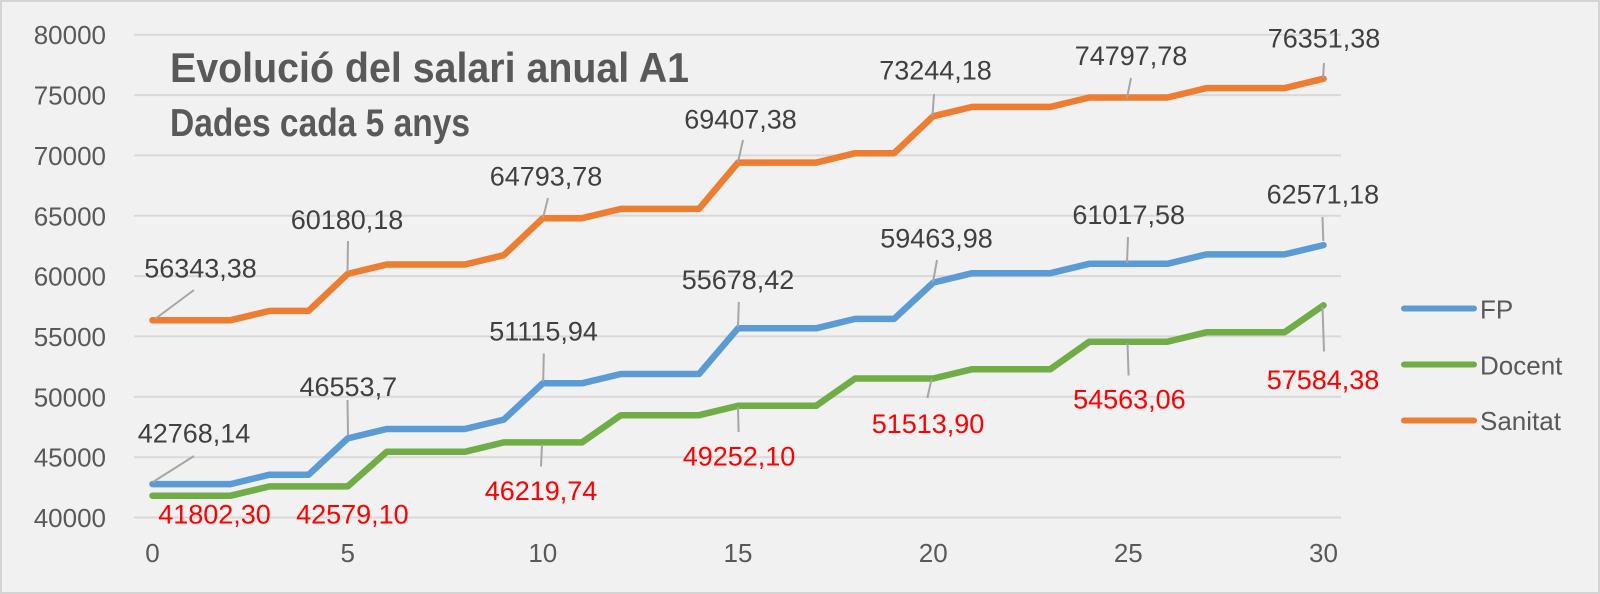 This screenshot has height=594, width=1600. I want to click on svg-text: 61017,58, so click(1128, 215).